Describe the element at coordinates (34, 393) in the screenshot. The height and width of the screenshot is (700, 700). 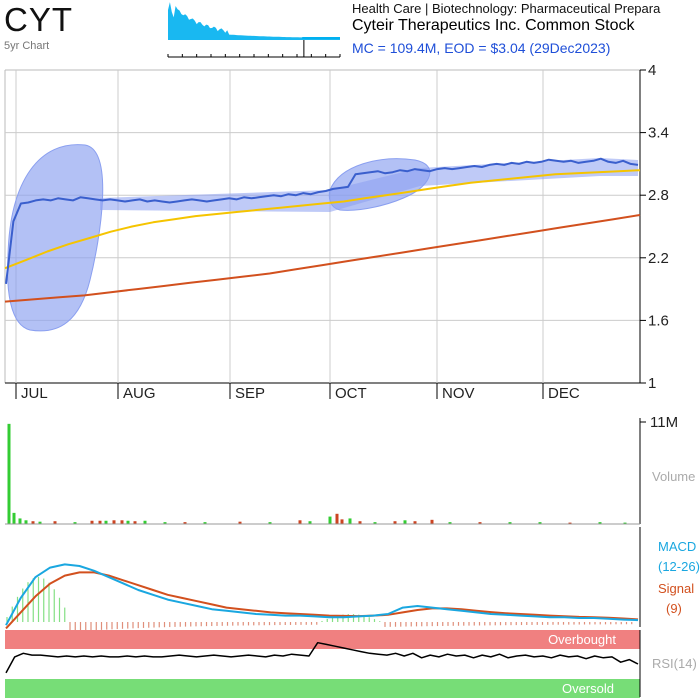
I see `price-month-label: JUL` at that location.